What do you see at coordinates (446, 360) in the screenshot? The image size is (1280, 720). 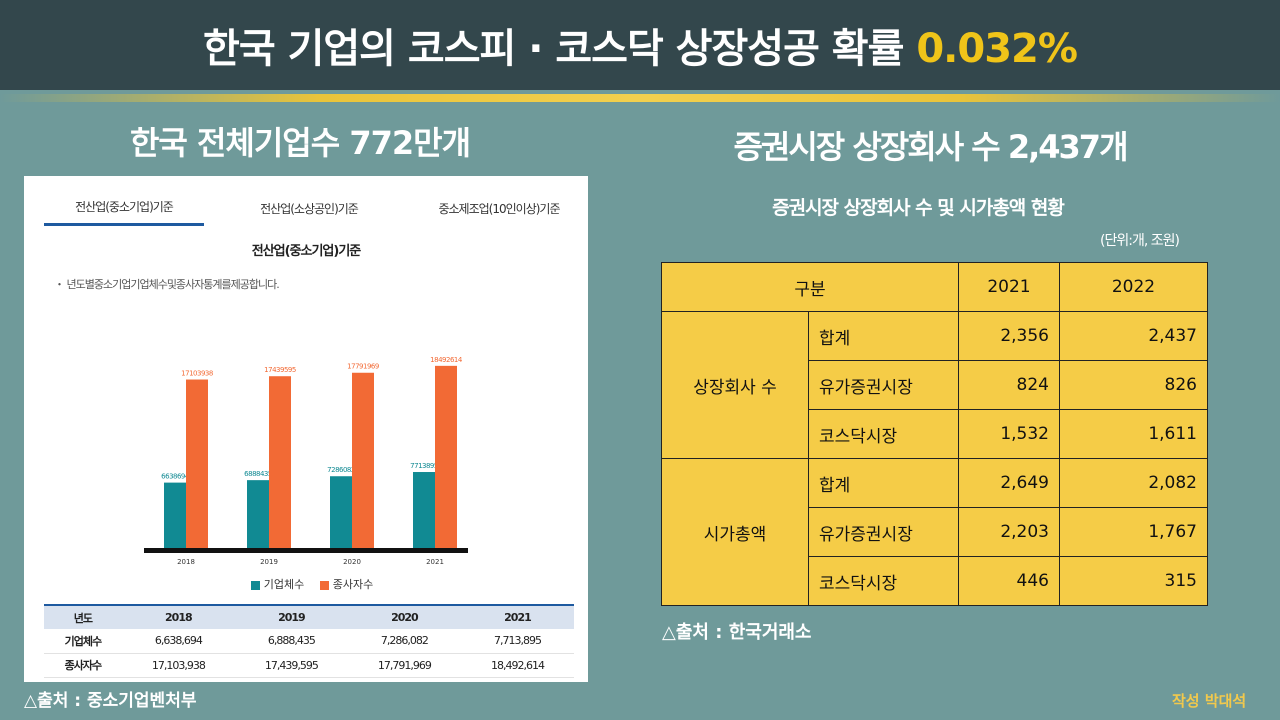 I see `data-label-employees-2021: 18492614` at bounding box center [446, 360].